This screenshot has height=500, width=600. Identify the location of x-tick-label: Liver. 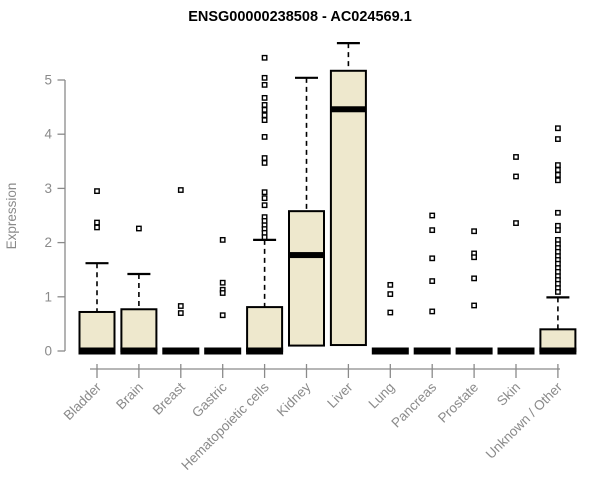
(340, 395).